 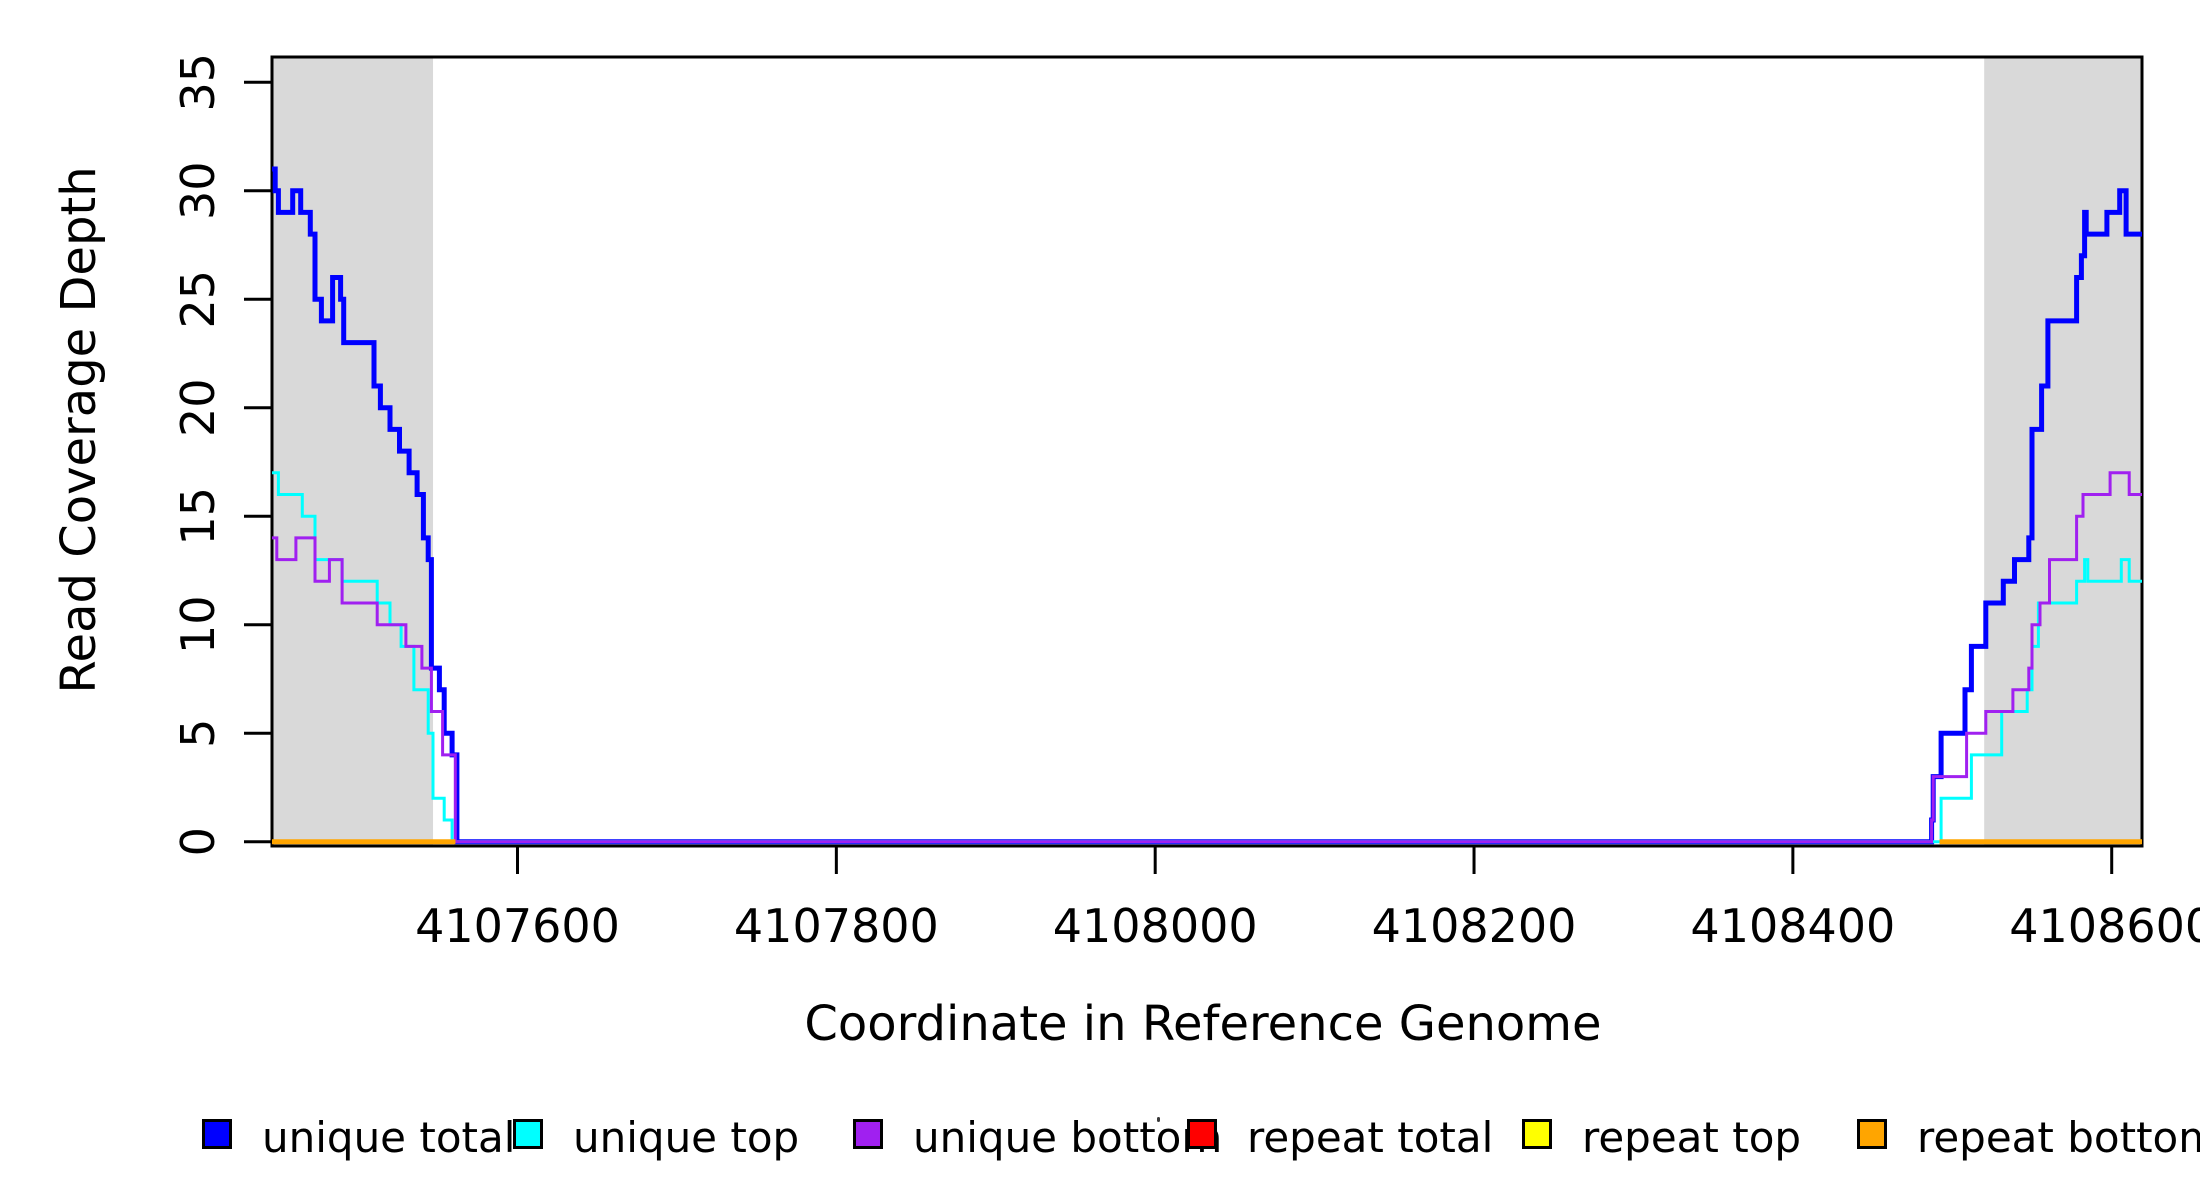 I want to click on x-axis-title: Coordinate in Reference Genome, so click(x=1202, y=1024).